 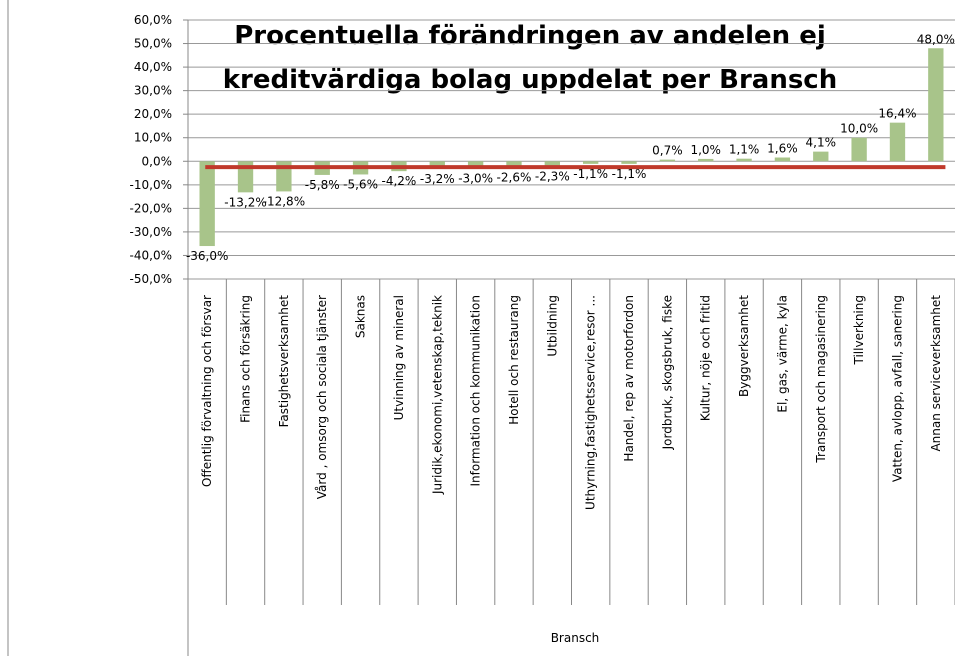 I want to click on data-label: -2,6%, so click(x=514, y=177).